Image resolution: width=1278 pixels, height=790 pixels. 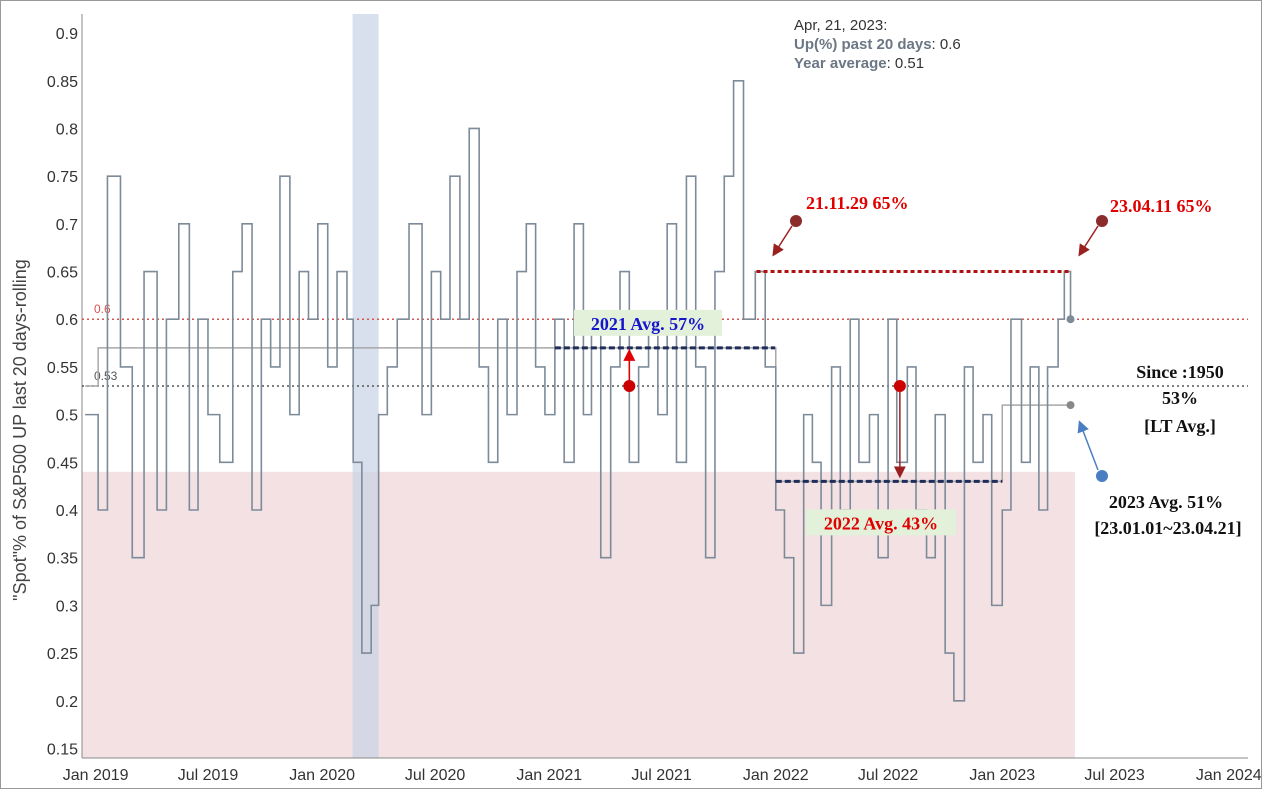 I want to click on avg-2022-label: 2022 Avg. 43%, so click(x=881, y=523).